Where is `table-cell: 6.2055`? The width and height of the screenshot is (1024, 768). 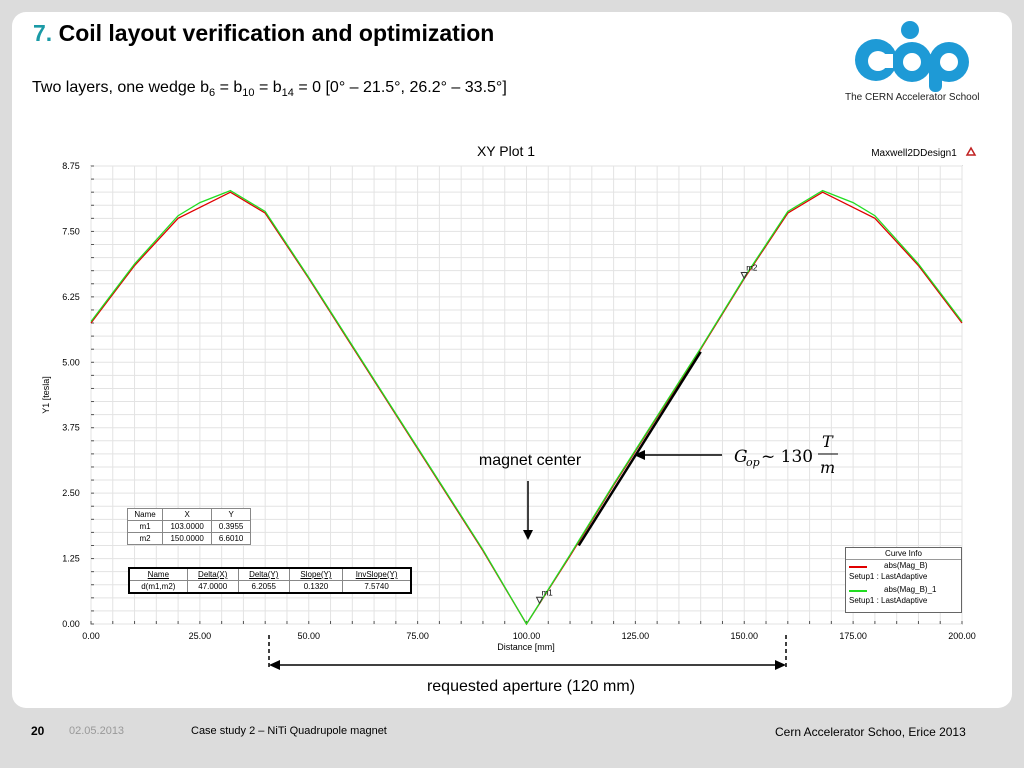 table-cell: 6.2055 is located at coordinates (263, 587).